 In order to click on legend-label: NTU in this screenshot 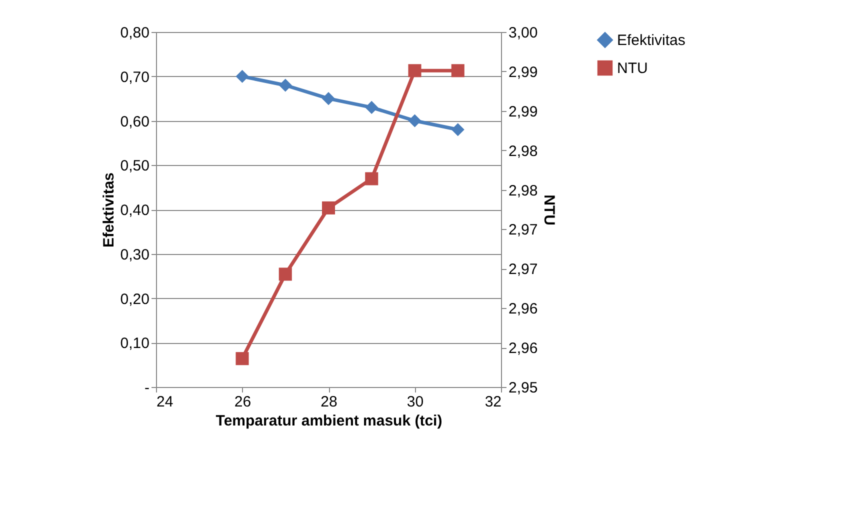, I will do `click(632, 68)`.